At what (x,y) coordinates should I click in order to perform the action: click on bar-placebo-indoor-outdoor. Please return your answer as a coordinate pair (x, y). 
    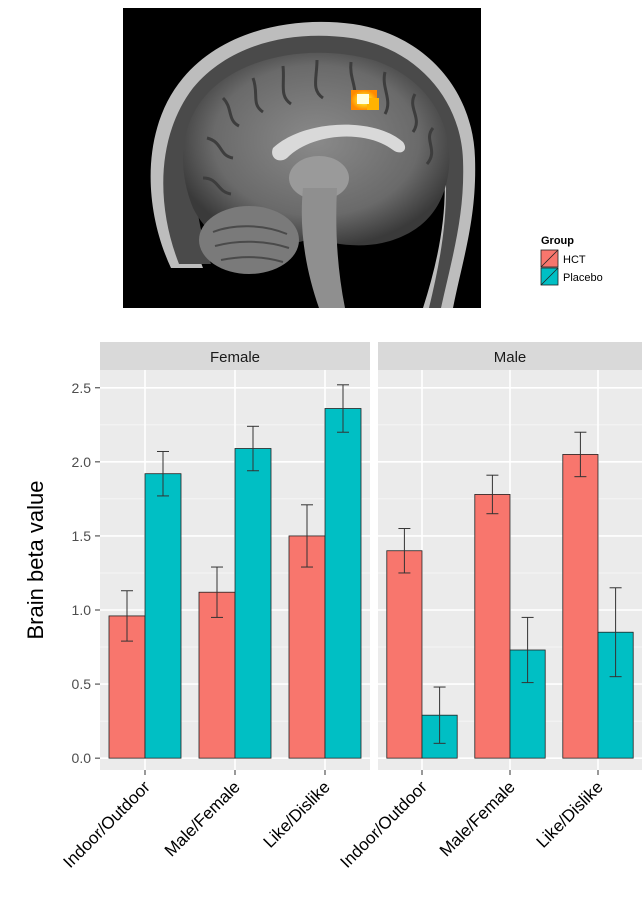
    Looking at the image, I should click on (163, 616).